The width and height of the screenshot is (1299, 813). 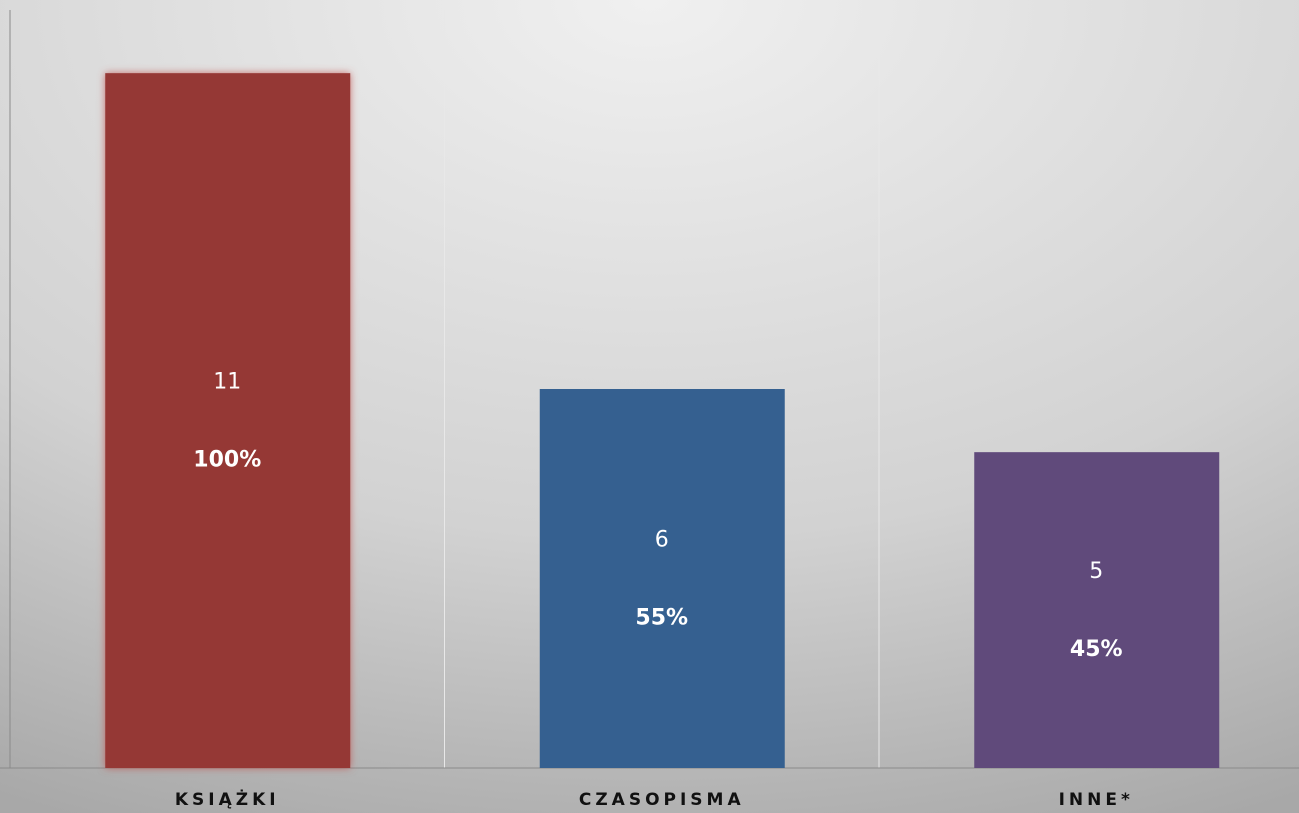 I want to click on x-tick-label: KSIĄŻKI, so click(x=227, y=799).